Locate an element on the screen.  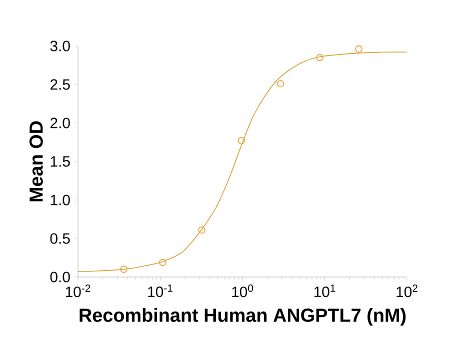
x-axis-title: Recombinant Human ANGPTL7 (nM) is located at coordinates (243, 317).